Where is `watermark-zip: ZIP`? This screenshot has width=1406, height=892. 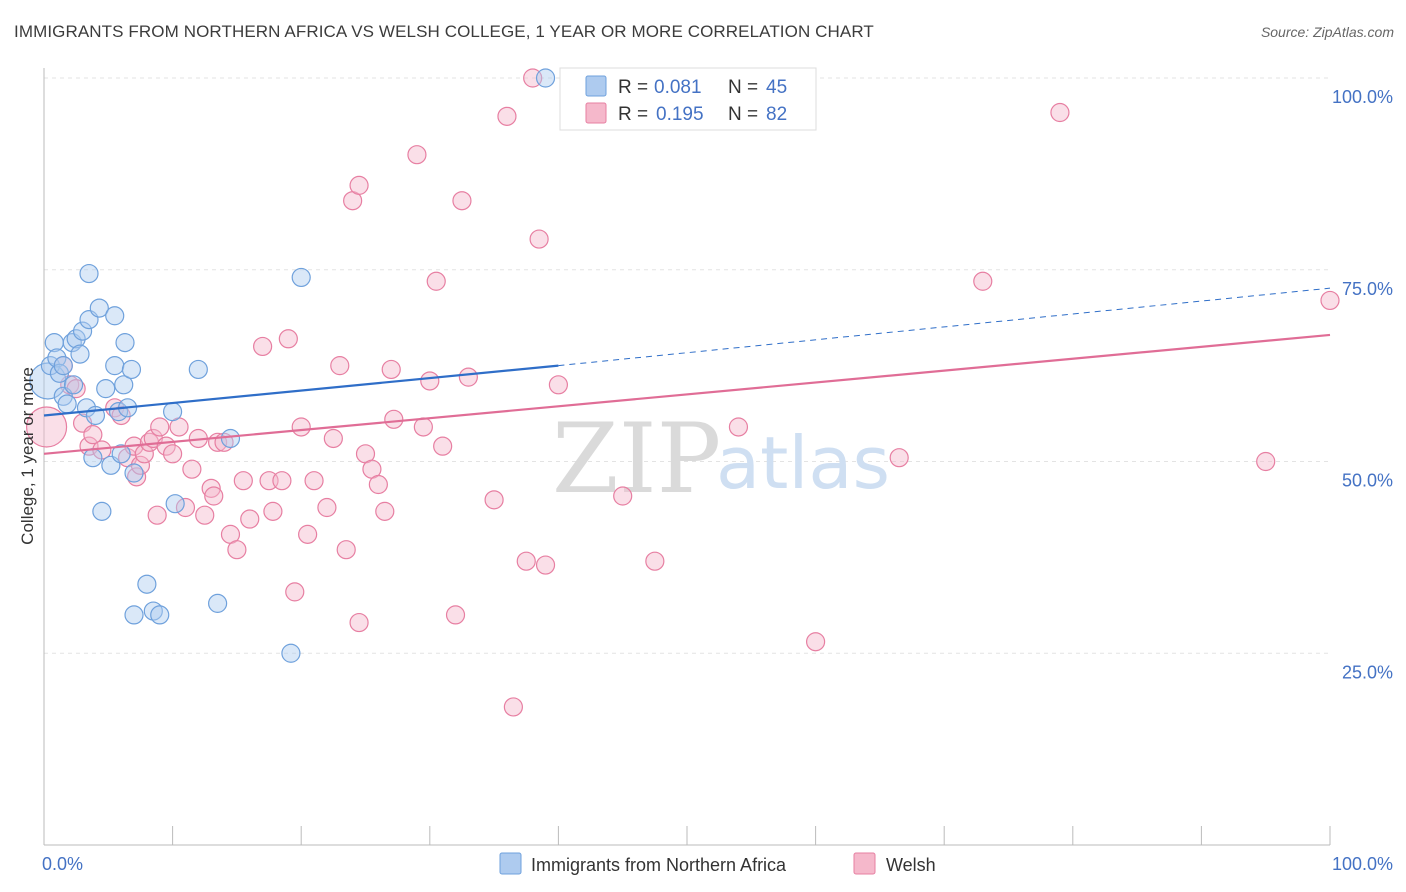 watermark-zip: ZIP is located at coordinates (636, 459).